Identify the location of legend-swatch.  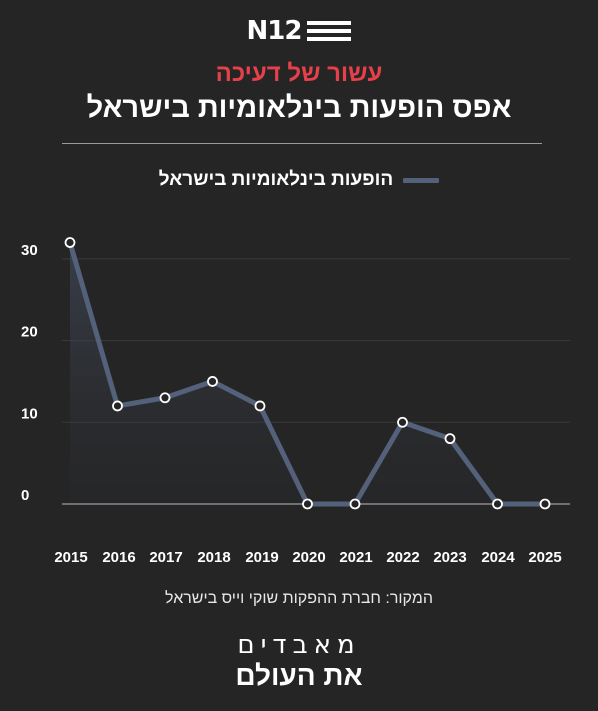
(421, 180).